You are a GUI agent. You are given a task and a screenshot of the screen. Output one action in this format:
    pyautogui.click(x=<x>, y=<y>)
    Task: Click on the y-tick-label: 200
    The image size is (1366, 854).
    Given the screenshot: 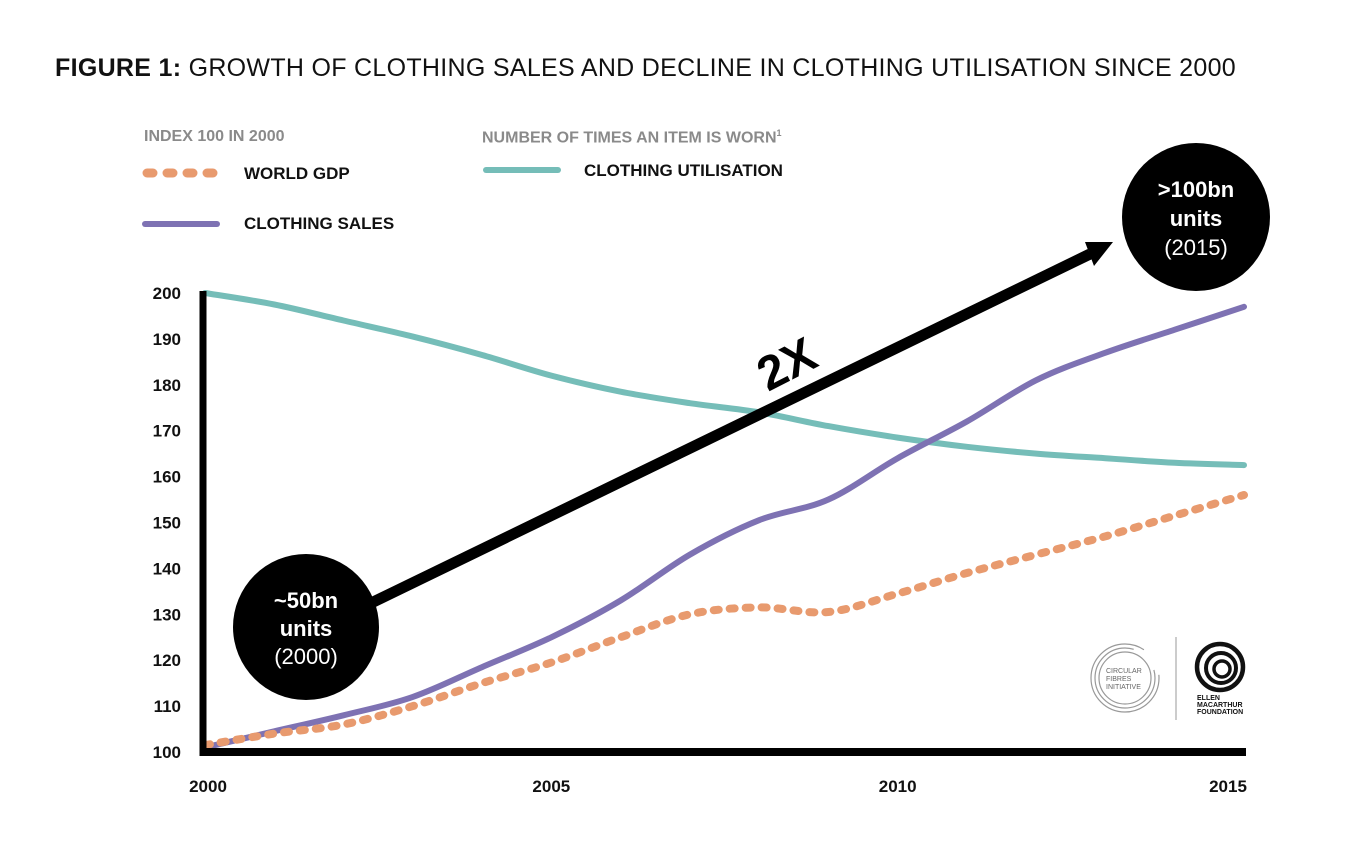 What is the action you would take?
    pyautogui.click(x=167, y=293)
    